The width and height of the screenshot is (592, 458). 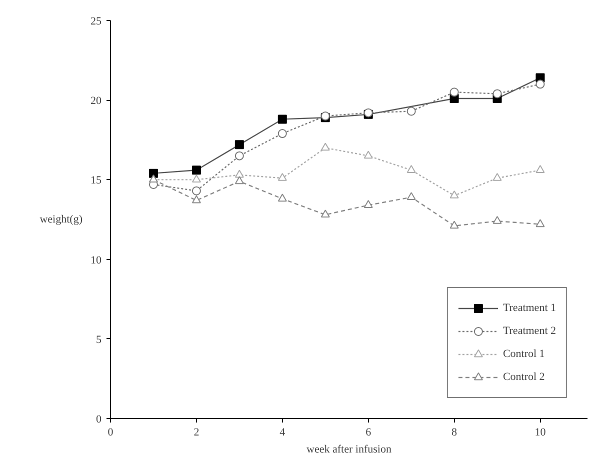 What do you see at coordinates (529, 308) in the screenshot?
I see `legend-label: Treatment 1` at bounding box center [529, 308].